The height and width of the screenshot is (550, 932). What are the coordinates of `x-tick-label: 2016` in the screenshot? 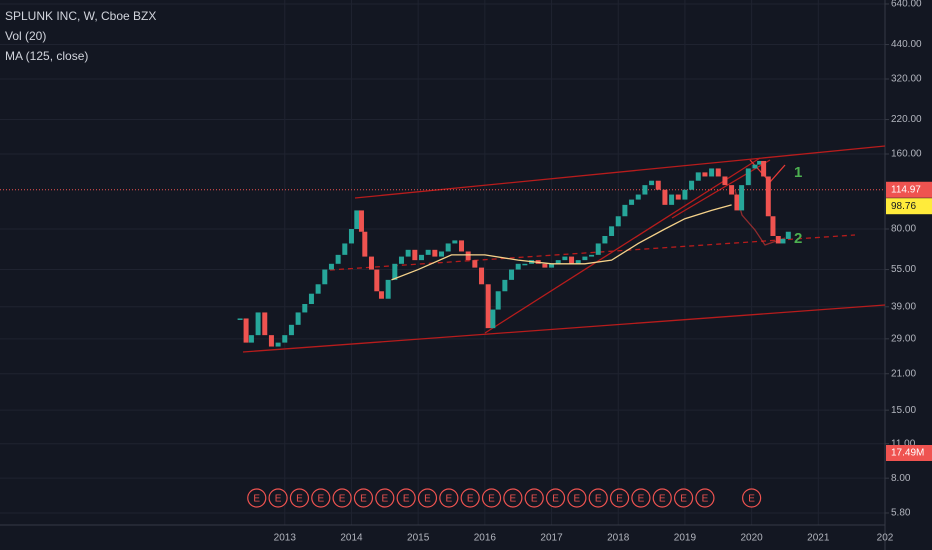 It's located at (485, 538).